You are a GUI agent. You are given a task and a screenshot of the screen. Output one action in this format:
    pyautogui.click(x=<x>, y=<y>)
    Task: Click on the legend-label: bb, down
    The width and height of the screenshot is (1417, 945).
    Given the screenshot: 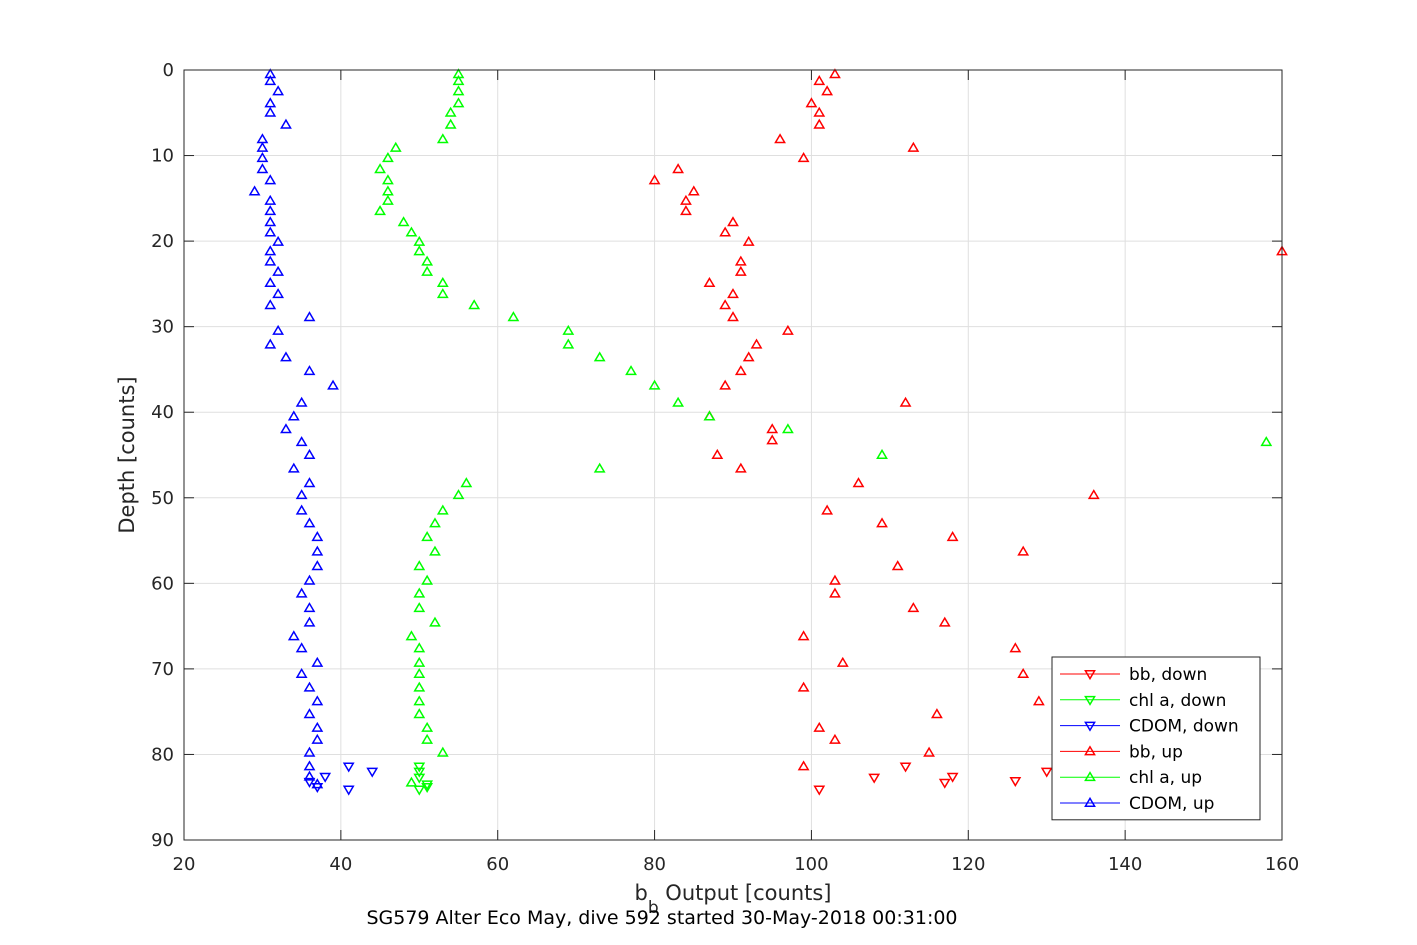 What is the action you would take?
    pyautogui.click(x=1168, y=675)
    